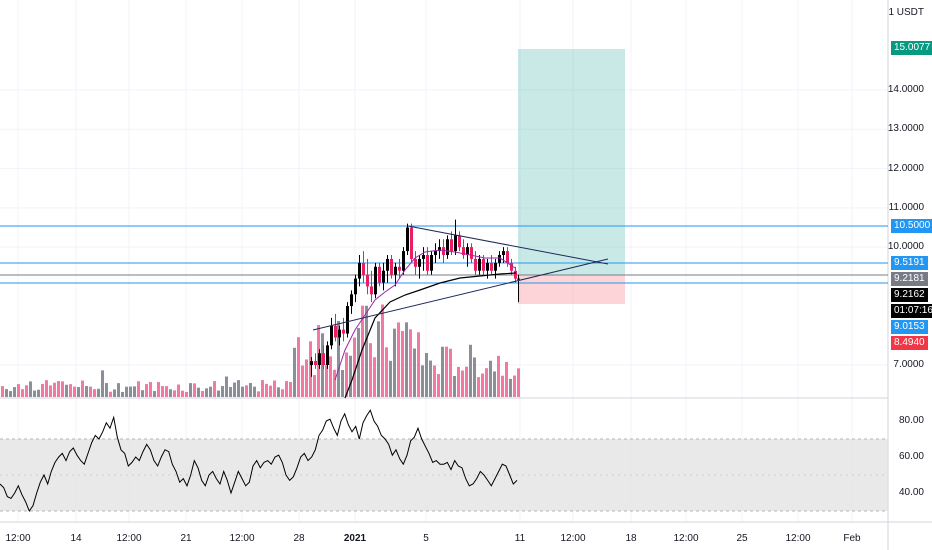  I want to click on price-tag-last-price: 9.2162, so click(909, 295).